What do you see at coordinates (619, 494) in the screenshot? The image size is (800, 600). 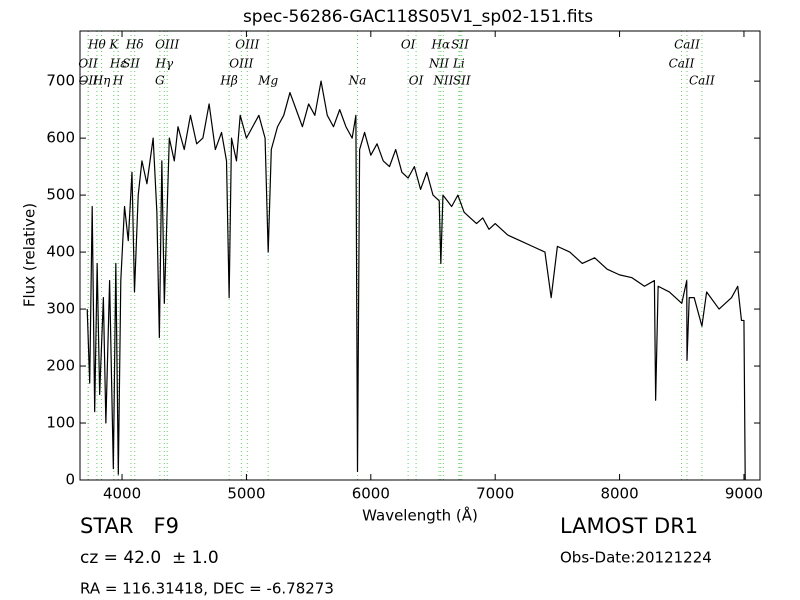 I see `x-tick-label: 8000` at bounding box center [619, 494].